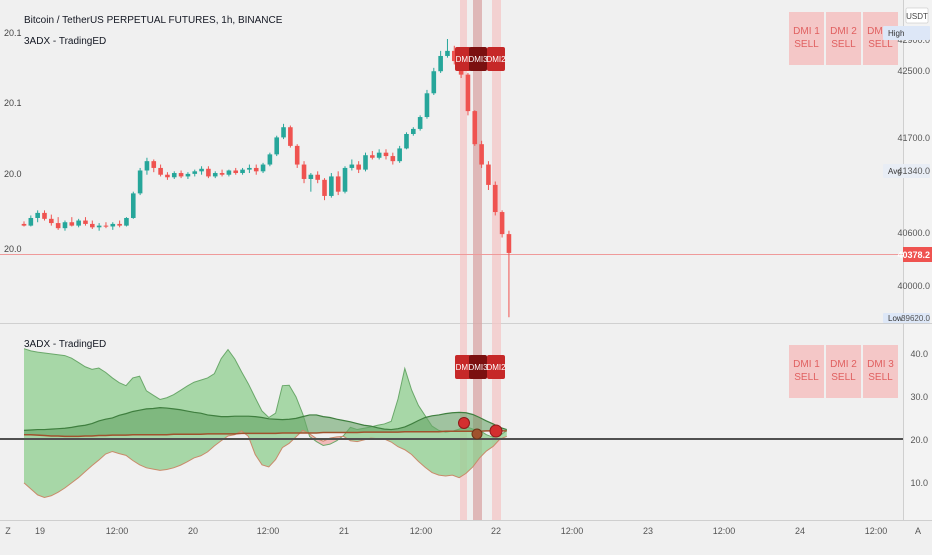 The image size is (932, 555). Describe the element at coordinates (913, 286) in the screenshot. I see `price-tick: 40000.0` at that location.